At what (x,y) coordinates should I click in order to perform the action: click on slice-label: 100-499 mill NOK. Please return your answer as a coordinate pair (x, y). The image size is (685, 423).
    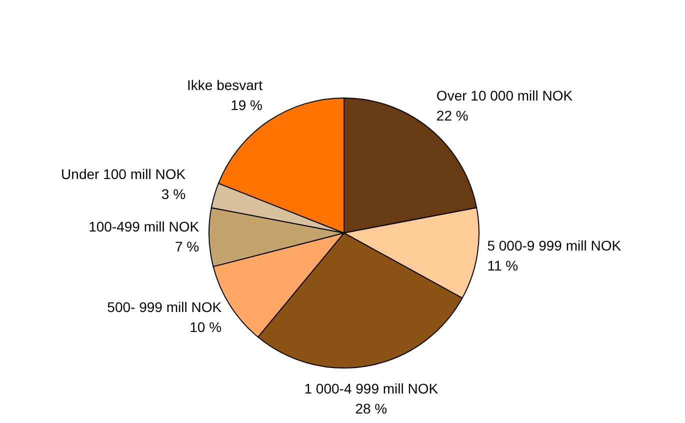
    Looking at the image, I should click on (144, 226).